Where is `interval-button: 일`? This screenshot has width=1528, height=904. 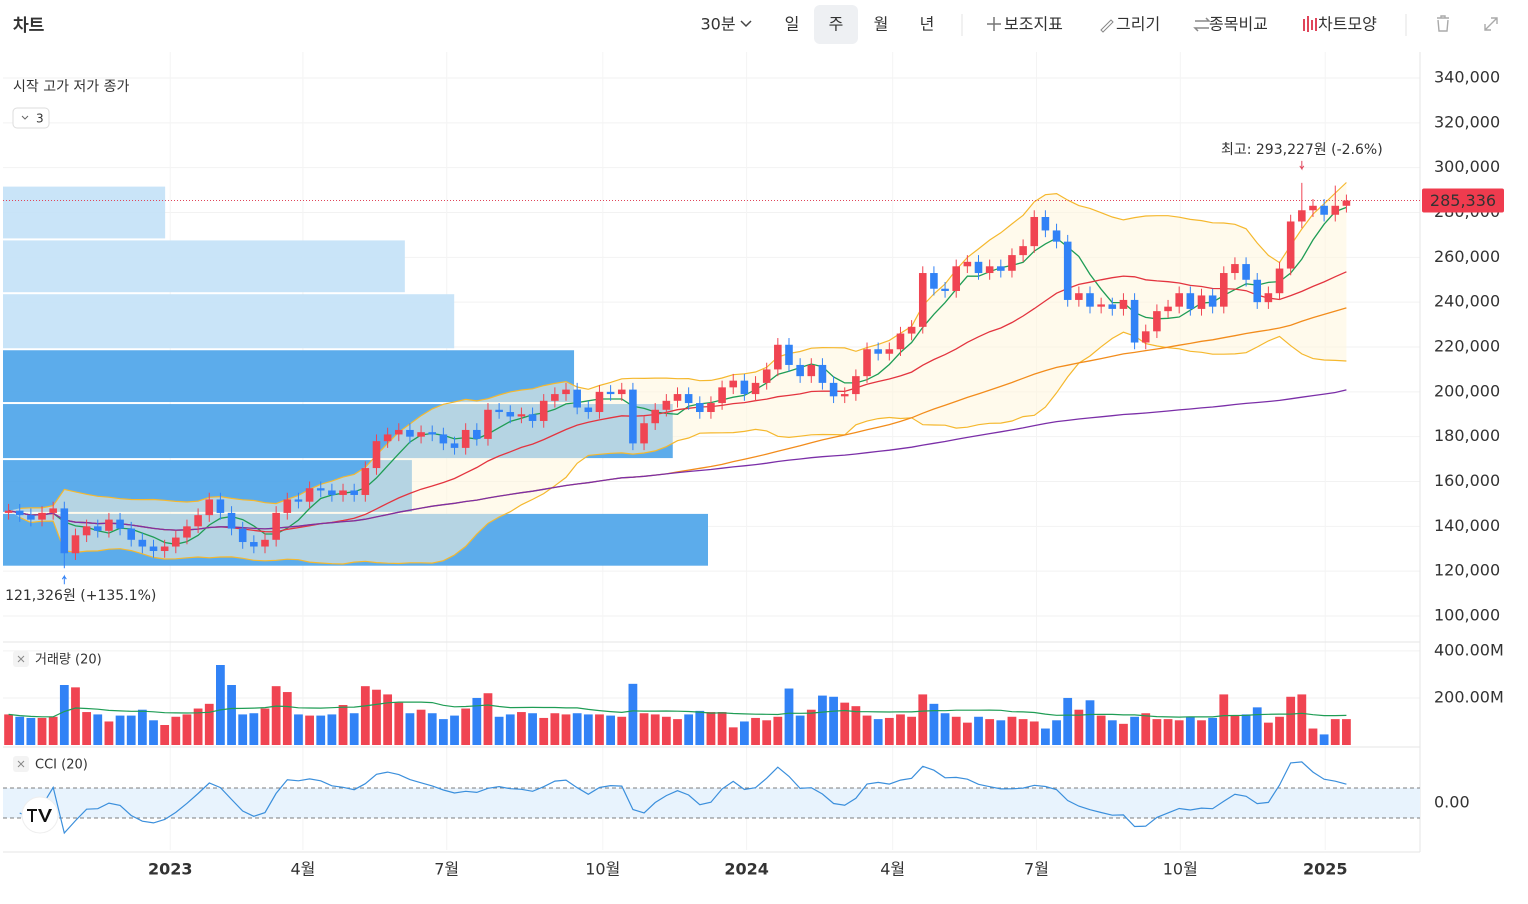 interval-button: 일 is located at coordinates (792, 24).